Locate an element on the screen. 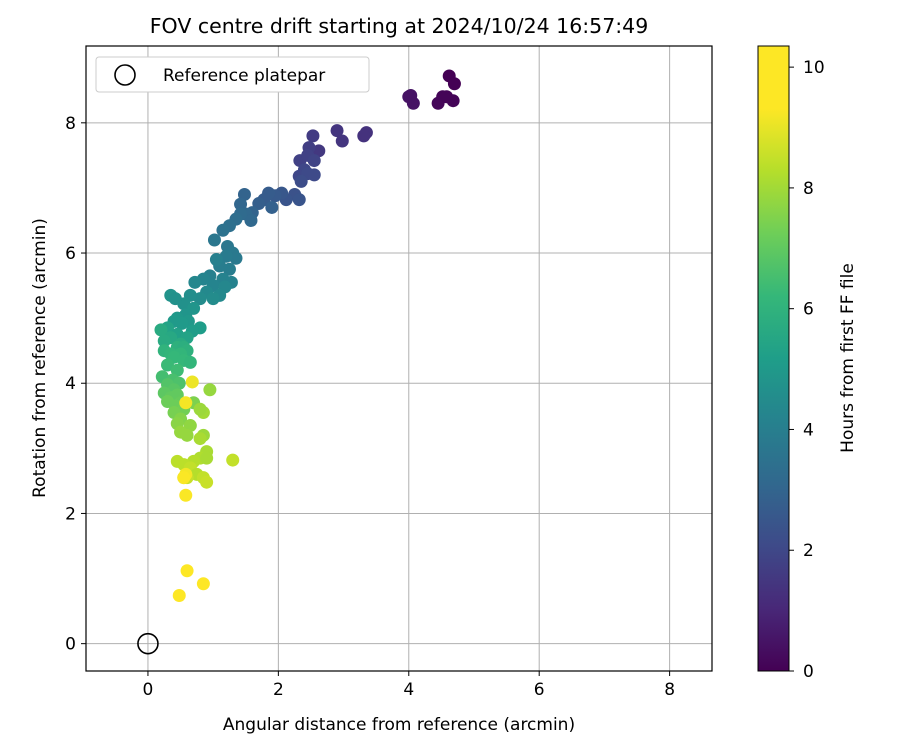  colorbar-tick-label: 10 is located at coordinates (814, 68).